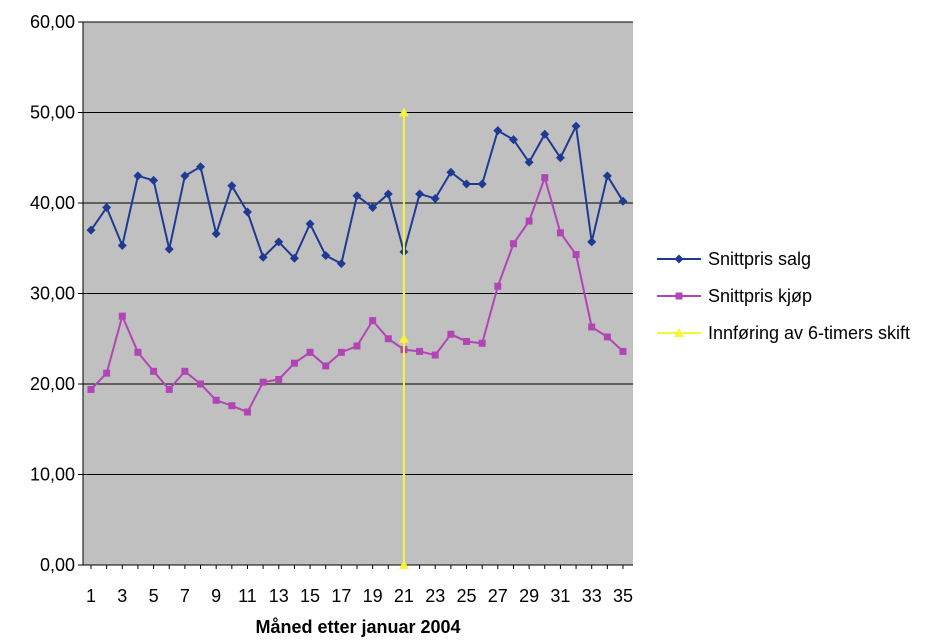  I want to click on y-tick-label: 10,00, so click(52, 475).